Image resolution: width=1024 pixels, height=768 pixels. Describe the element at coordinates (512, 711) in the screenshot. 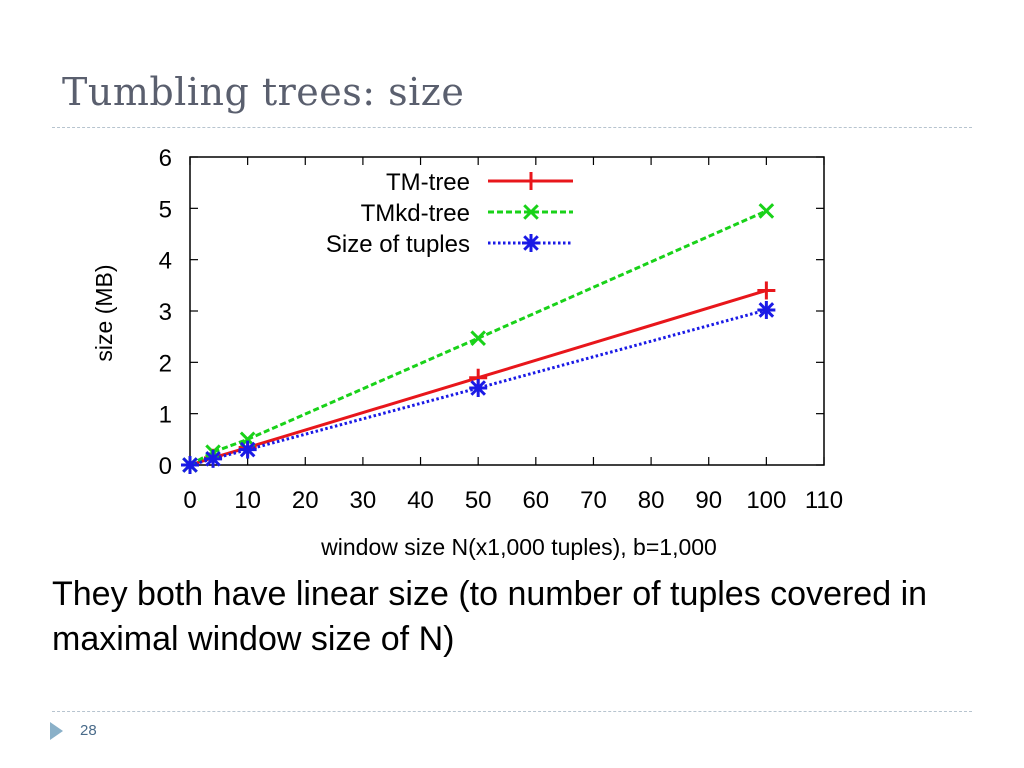

I see `footer-divider` at that location.